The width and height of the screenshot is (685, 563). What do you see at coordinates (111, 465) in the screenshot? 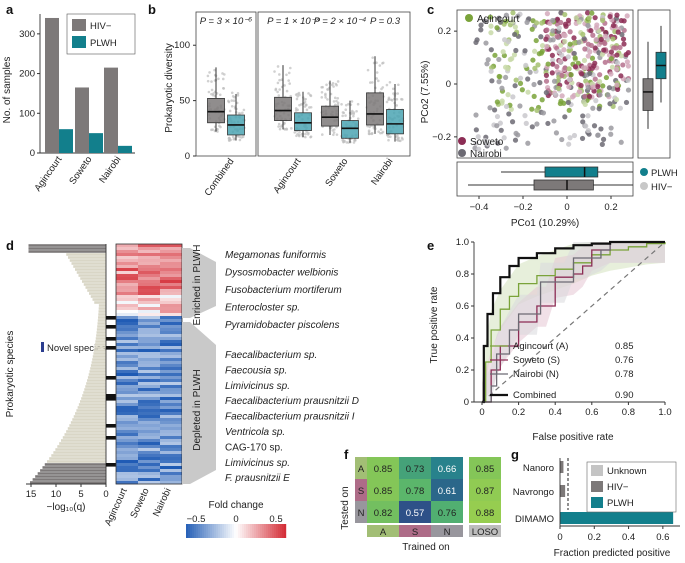
I see `panel-d-novel-mark` at bounding box center [111, 465].